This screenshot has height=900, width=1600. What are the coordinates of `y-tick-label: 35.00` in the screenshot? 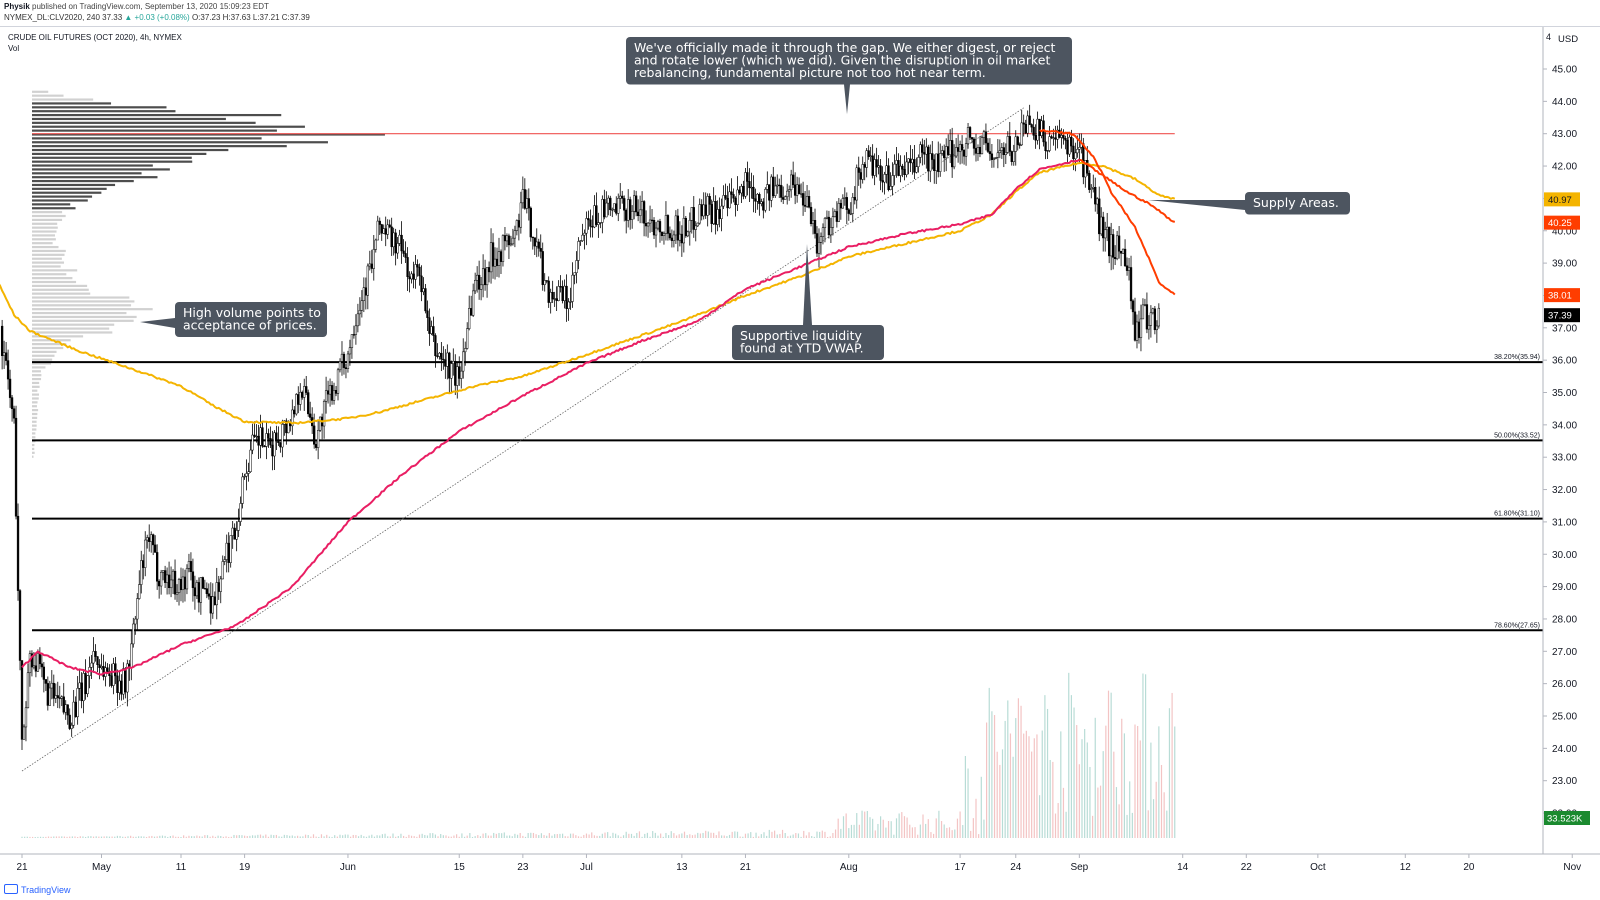 It's located at (1564, 393).